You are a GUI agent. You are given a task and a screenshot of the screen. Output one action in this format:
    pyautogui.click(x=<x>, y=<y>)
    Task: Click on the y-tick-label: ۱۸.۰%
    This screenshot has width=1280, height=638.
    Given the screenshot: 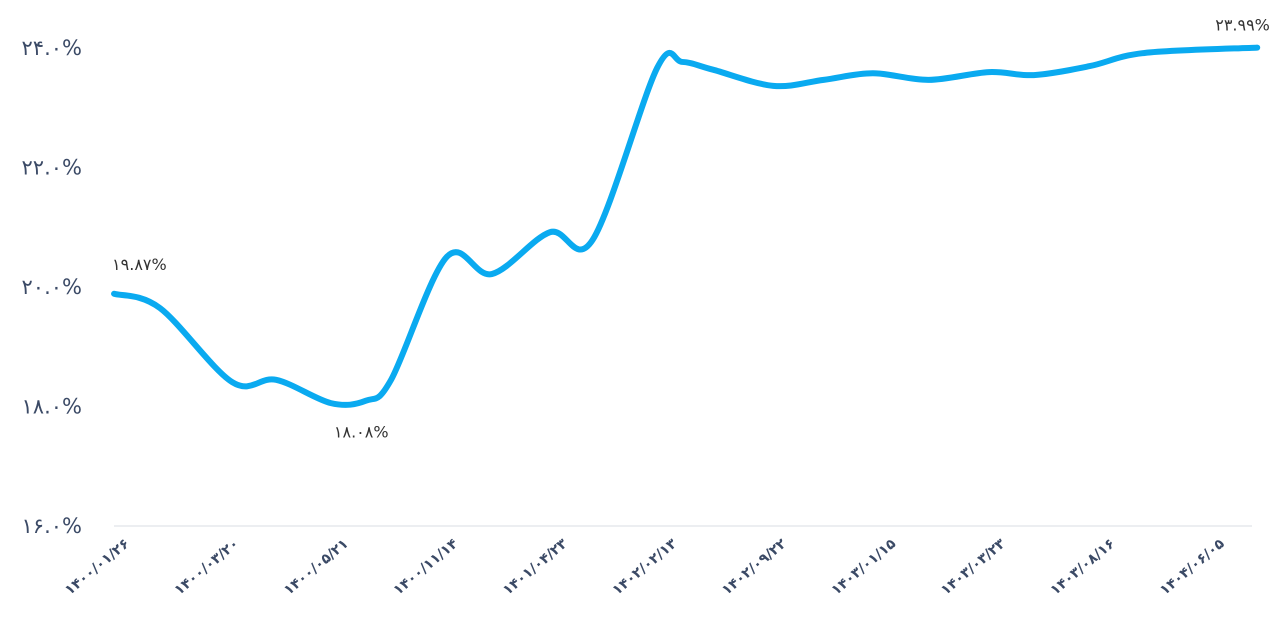 What is the action you would take?
    pyautogui.click(x=52, y=407)
    